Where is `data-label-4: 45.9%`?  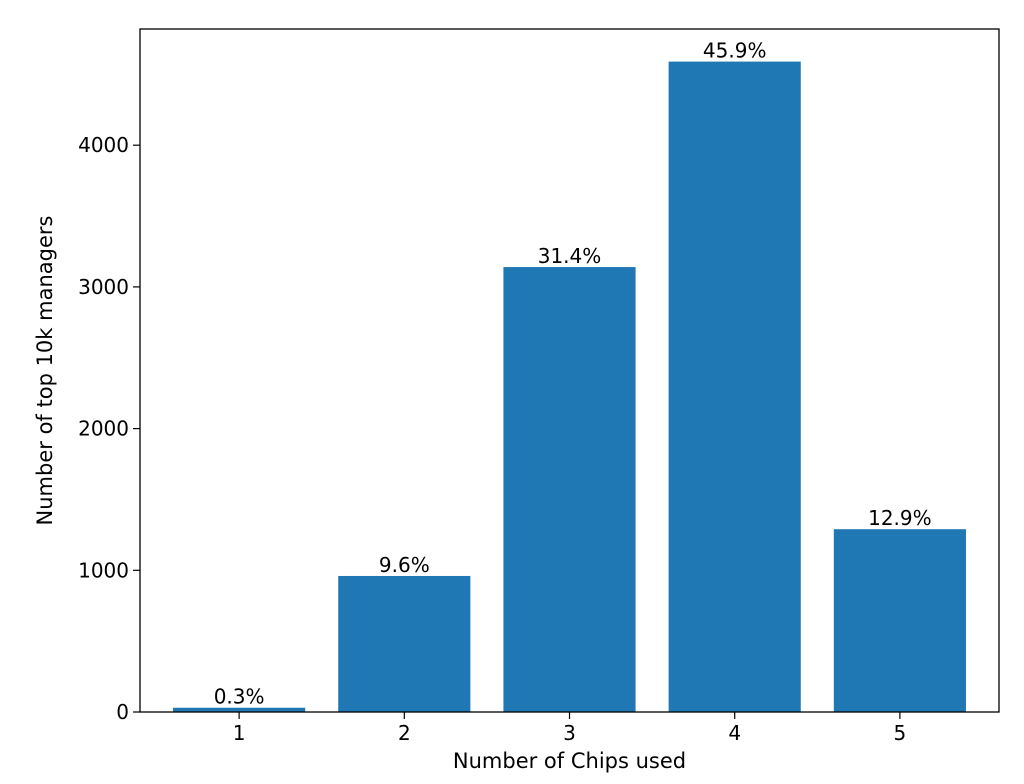 data-label-4: 45.9% is located at coordinates (735, 51).